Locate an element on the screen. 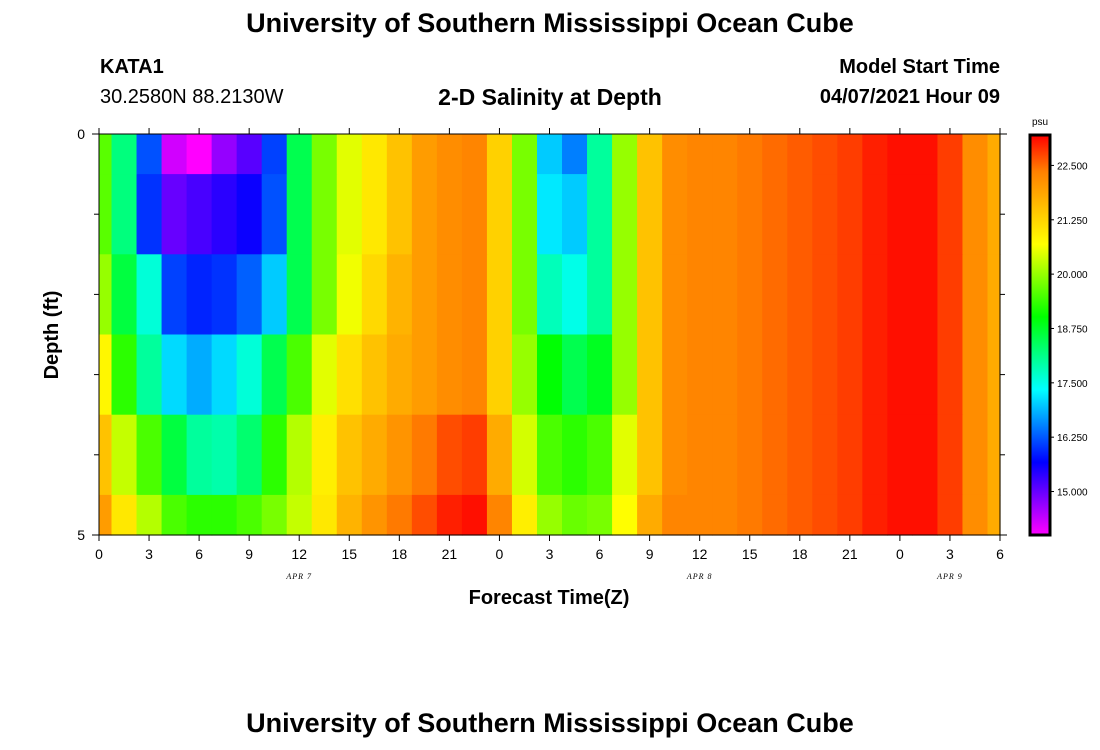 The image size is (1100, 750). x-tick-label: 6 is located at coordinates (199, 554).